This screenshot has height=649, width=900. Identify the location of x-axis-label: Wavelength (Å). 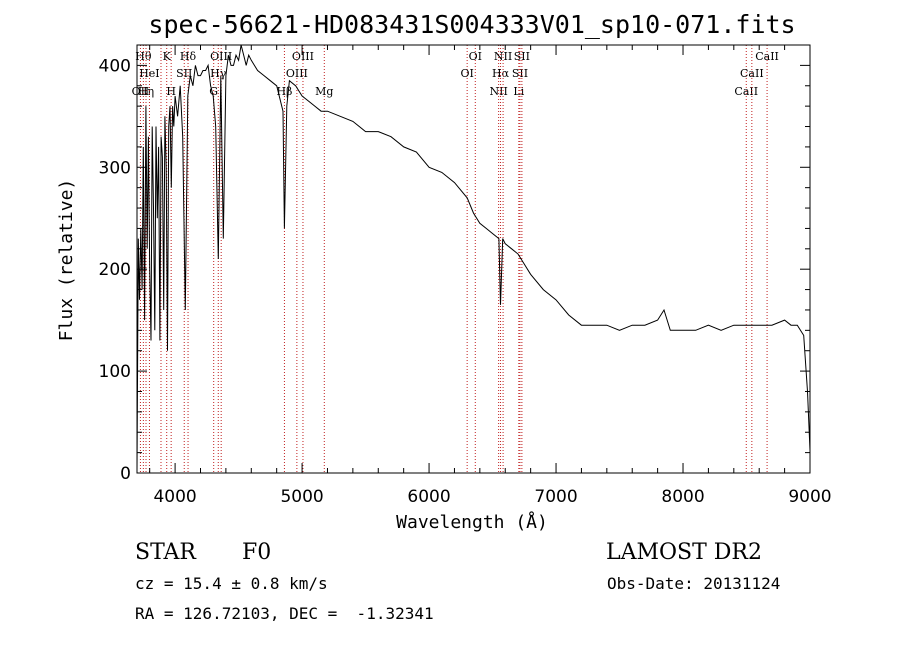
(472, 522).